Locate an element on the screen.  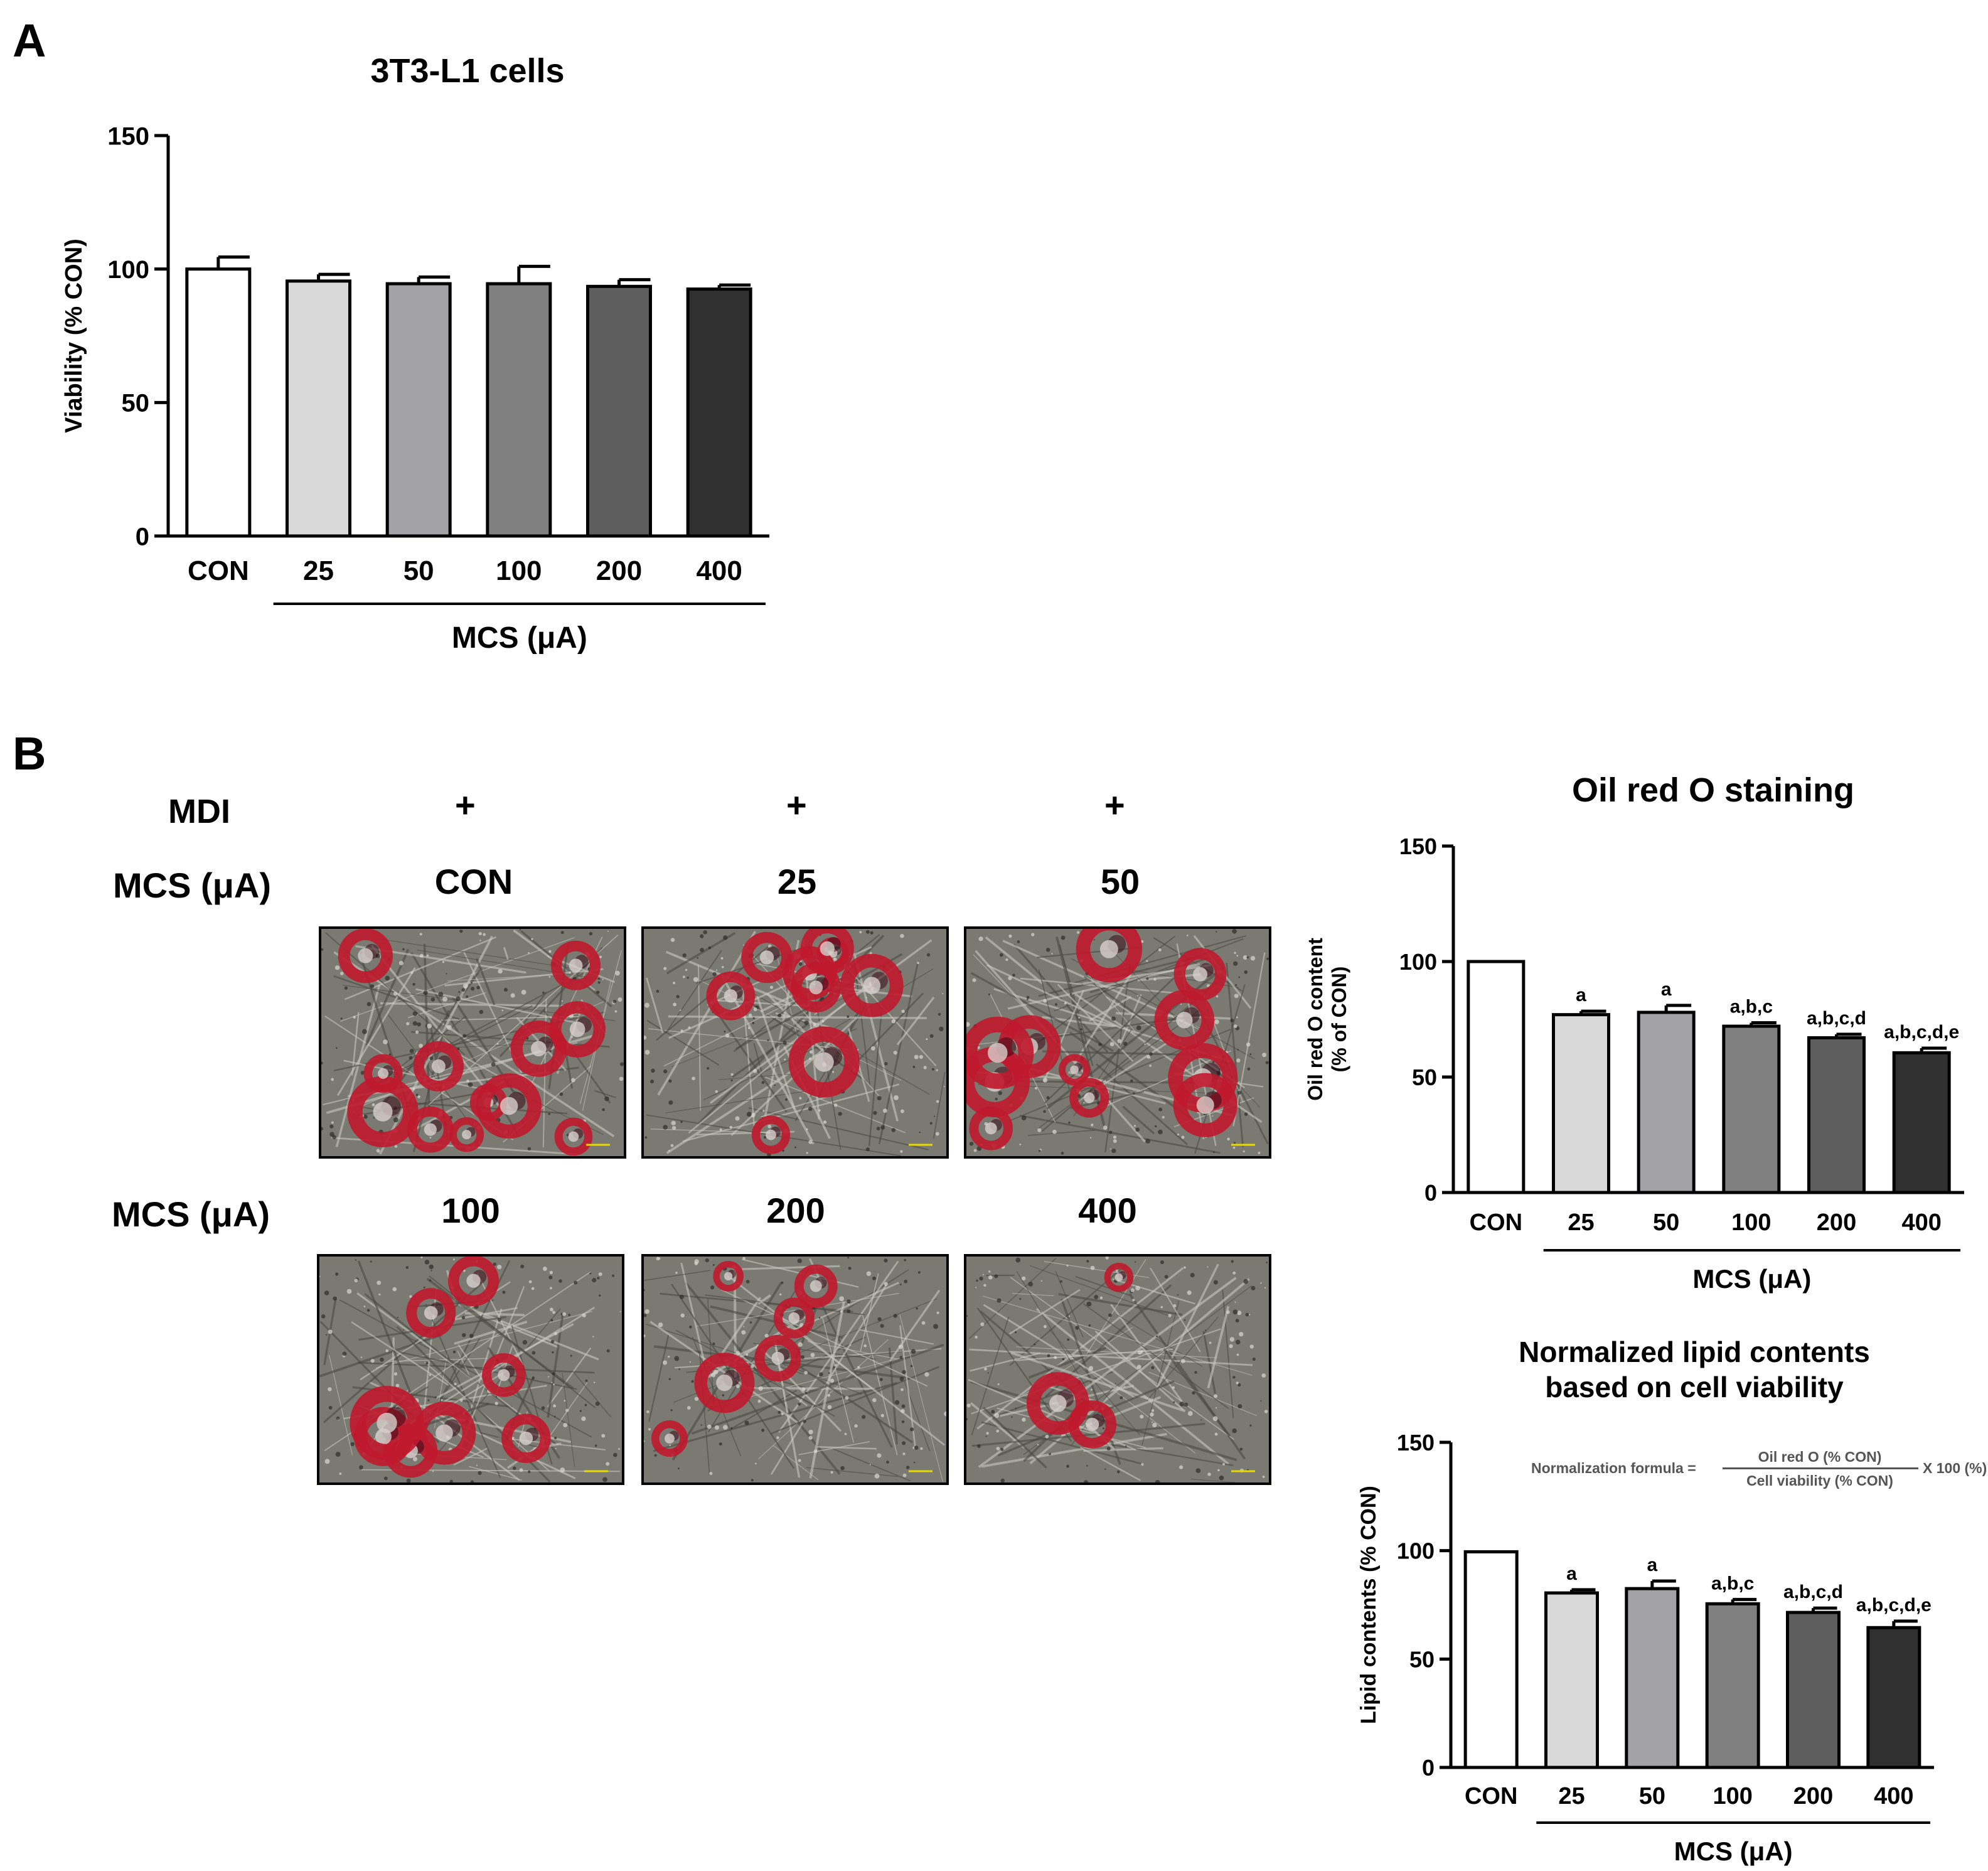
cell-nucleus is located at coordinates (728, 1276).